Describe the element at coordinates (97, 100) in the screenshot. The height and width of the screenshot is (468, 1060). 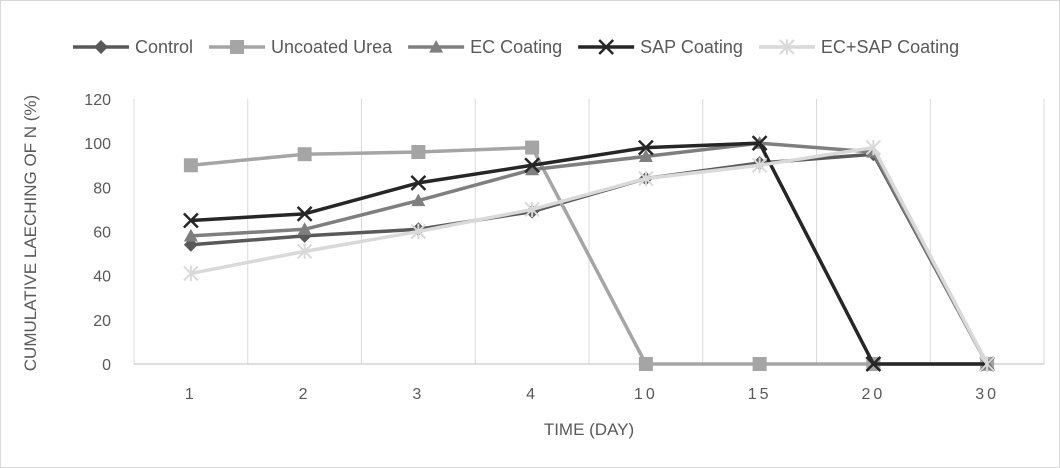
I see `y-tick-label: 120` at that location.